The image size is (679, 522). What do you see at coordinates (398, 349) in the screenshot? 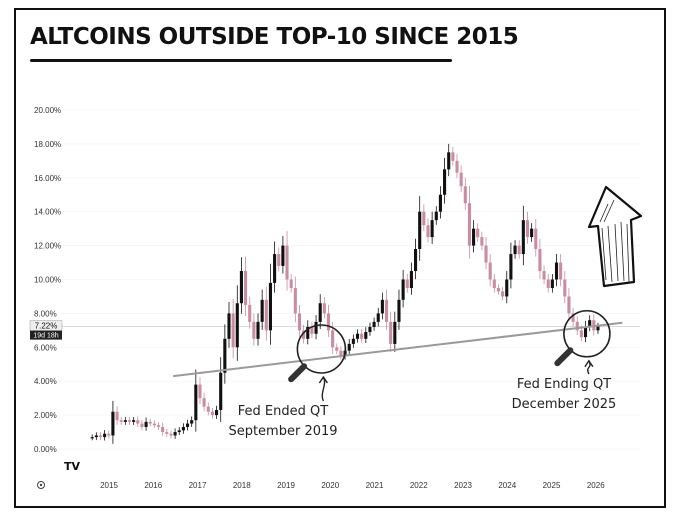
I see `support-trendline` at bounding box center [398, 349].